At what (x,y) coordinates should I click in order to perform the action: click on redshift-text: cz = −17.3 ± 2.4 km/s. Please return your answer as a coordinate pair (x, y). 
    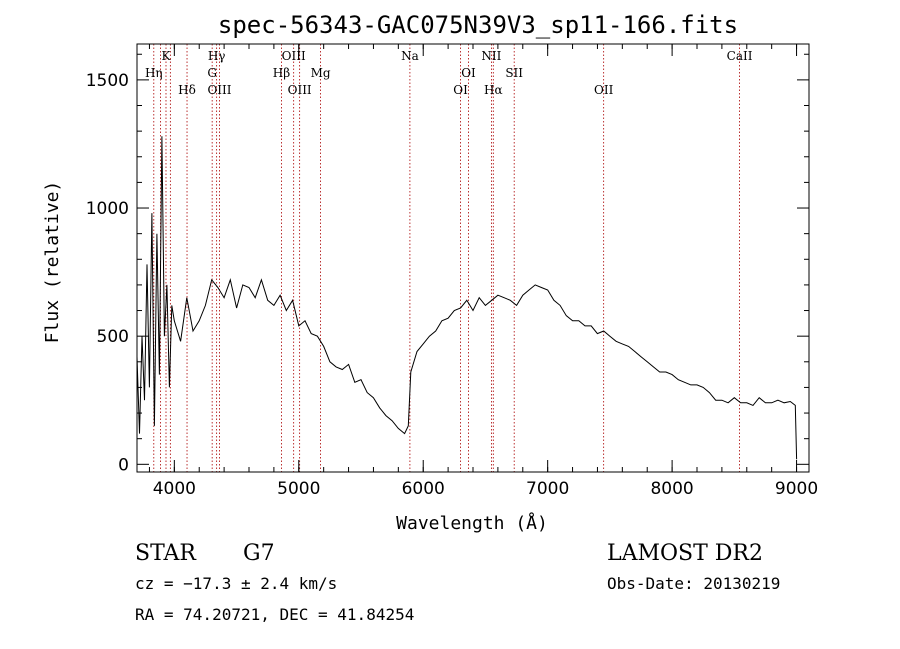
    Looking at the image, I should click on (236, 583).